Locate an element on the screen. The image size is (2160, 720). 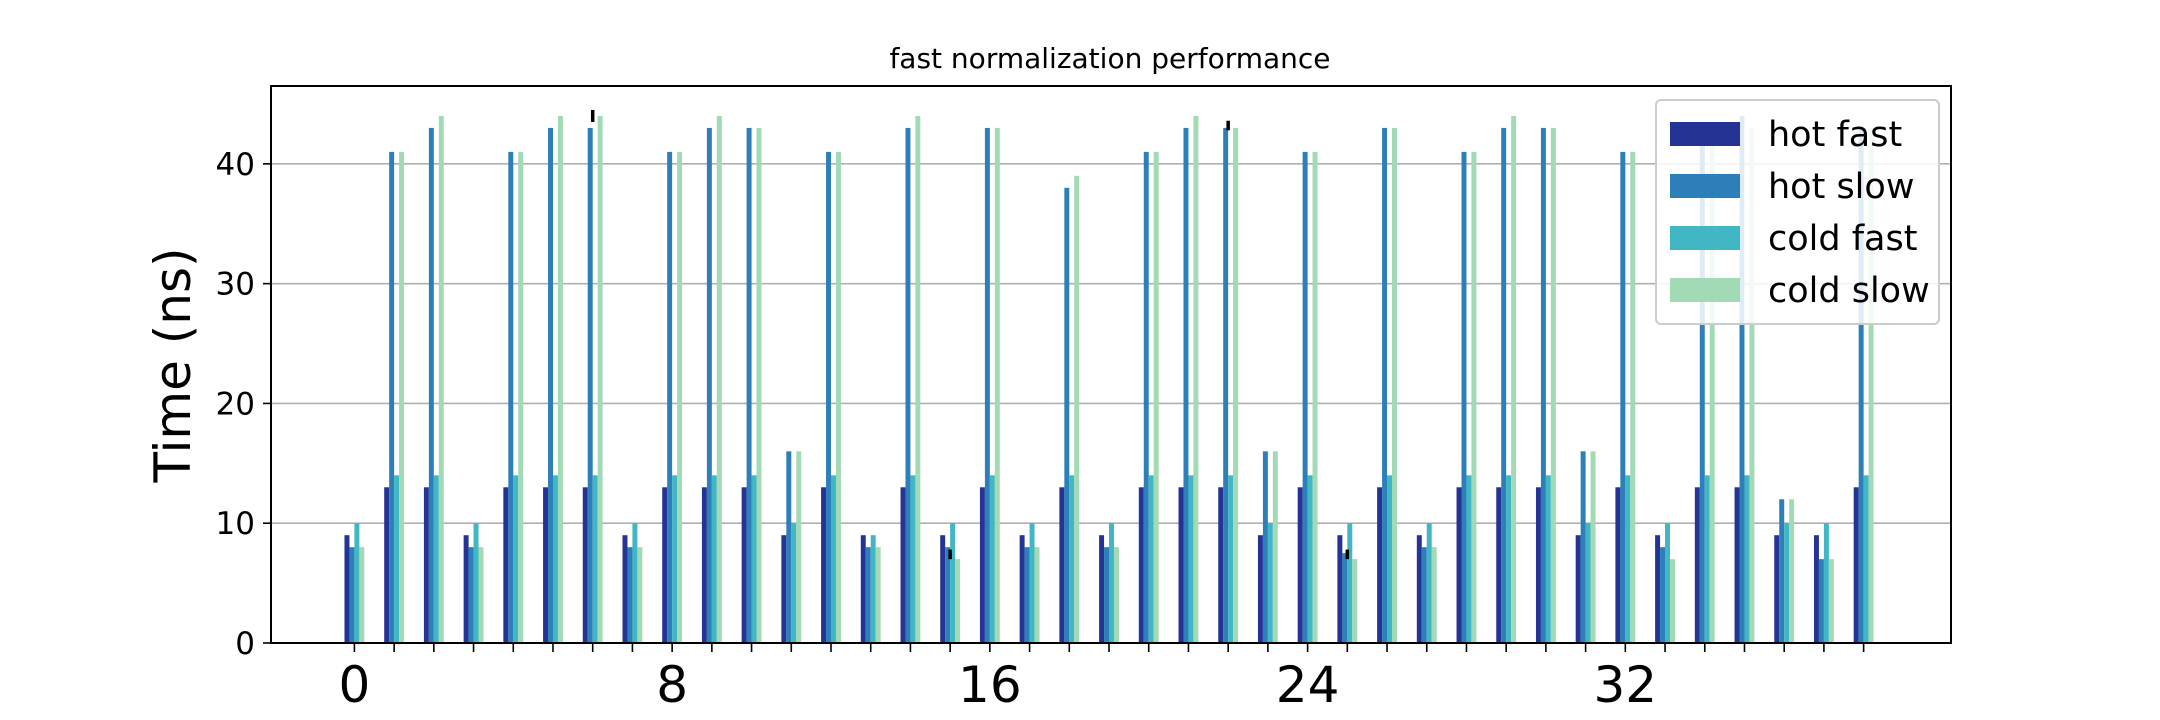
y-tick-label: 20 is located at coordinates (235, 404).